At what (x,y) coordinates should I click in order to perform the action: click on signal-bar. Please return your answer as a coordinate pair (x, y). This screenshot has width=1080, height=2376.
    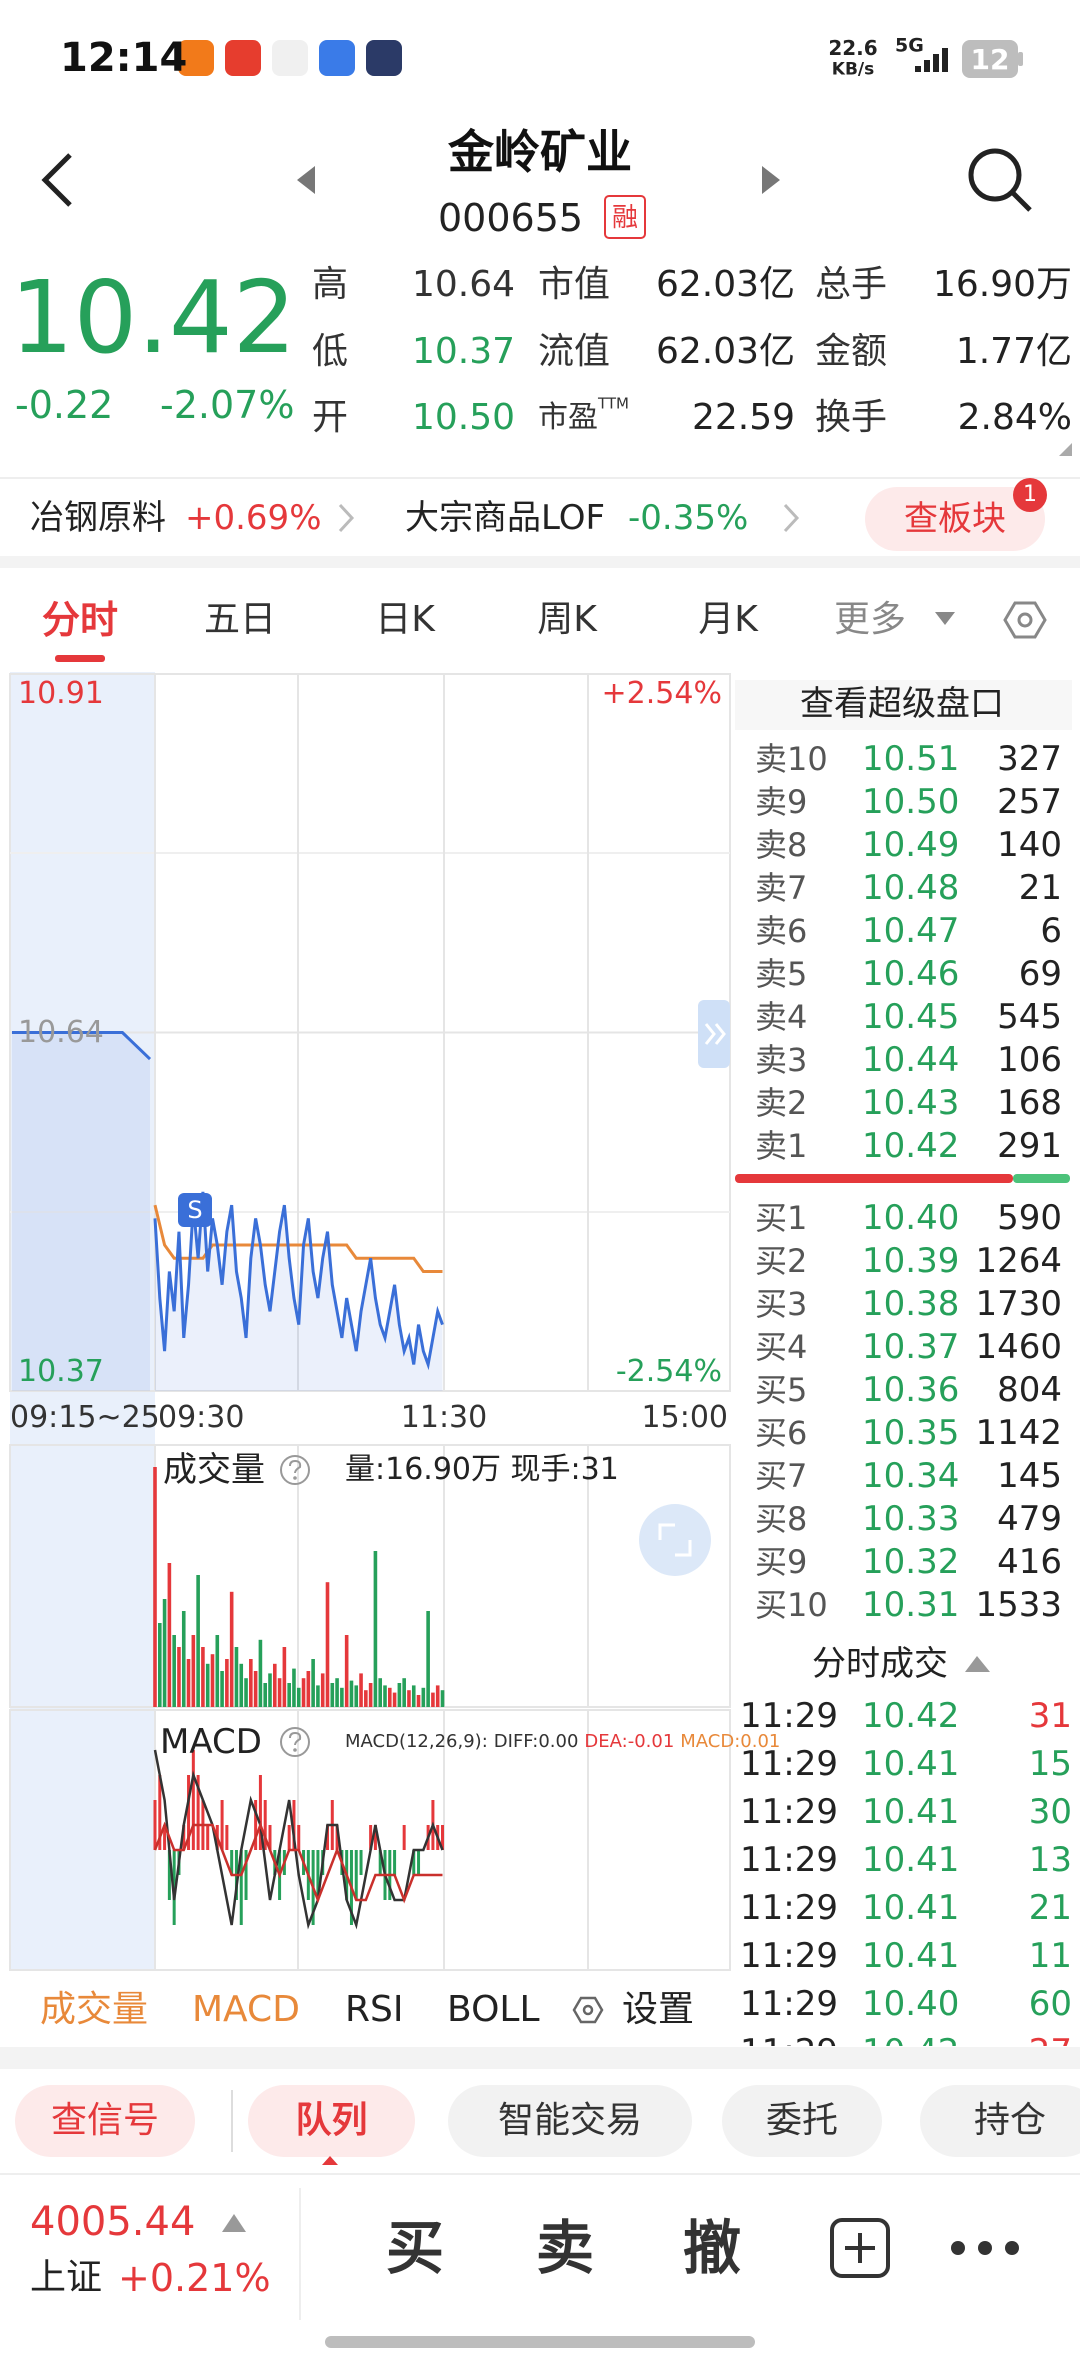
    Looking at the image, I should click on (936, 63).